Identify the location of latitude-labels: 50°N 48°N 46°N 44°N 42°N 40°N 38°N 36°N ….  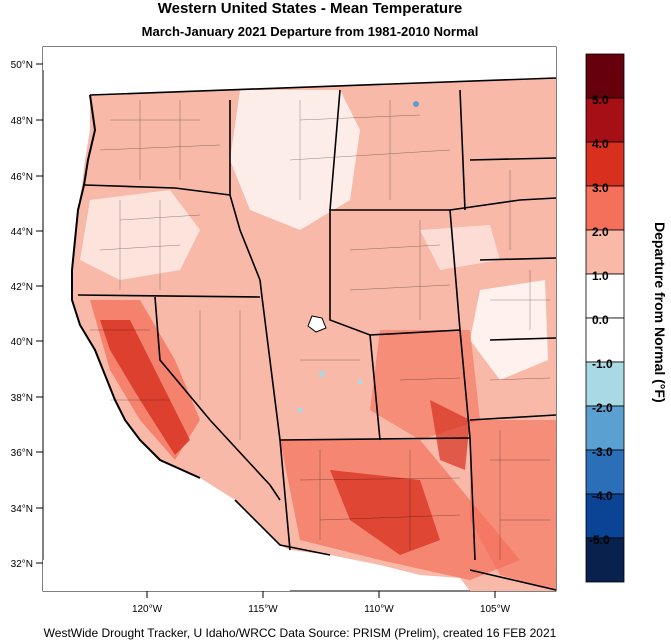
(22, 315).